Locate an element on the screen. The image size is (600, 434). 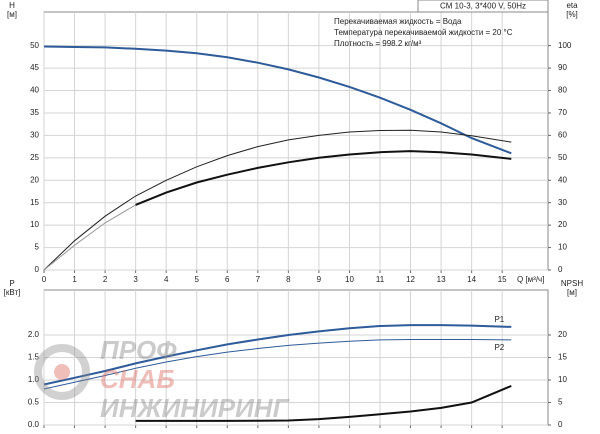
y2-tick-label: 40 is located at coordinates (562, 179).